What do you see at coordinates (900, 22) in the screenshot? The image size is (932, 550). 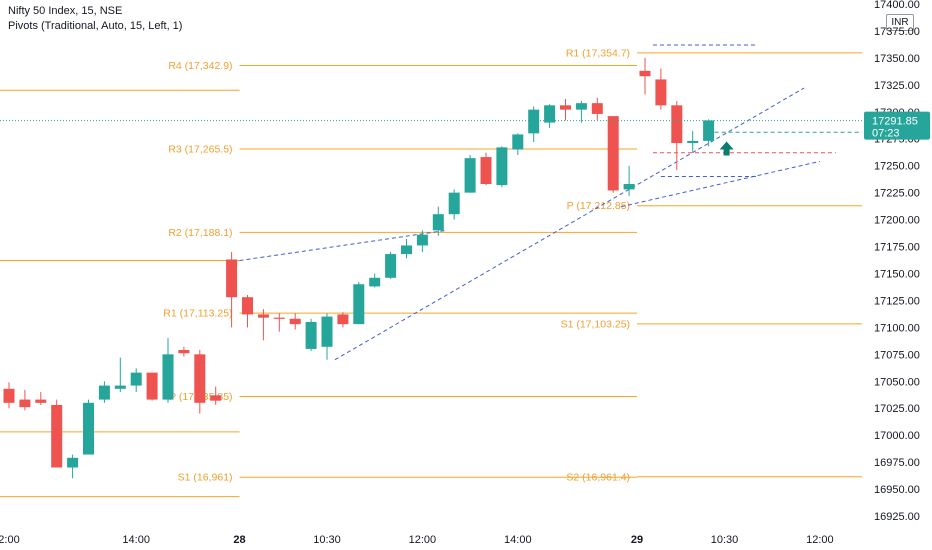 I see `currency-badge: INR` at bounding box center [900, 22].